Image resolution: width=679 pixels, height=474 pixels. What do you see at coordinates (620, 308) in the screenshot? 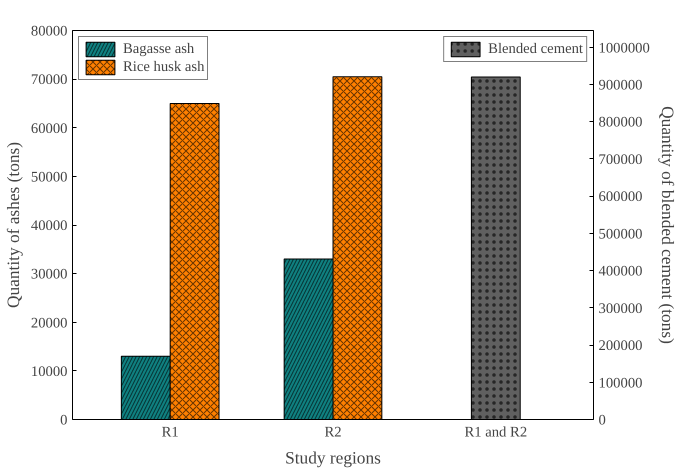
I see `y2-tick-label: 300000` at bounding box center [620, 308].